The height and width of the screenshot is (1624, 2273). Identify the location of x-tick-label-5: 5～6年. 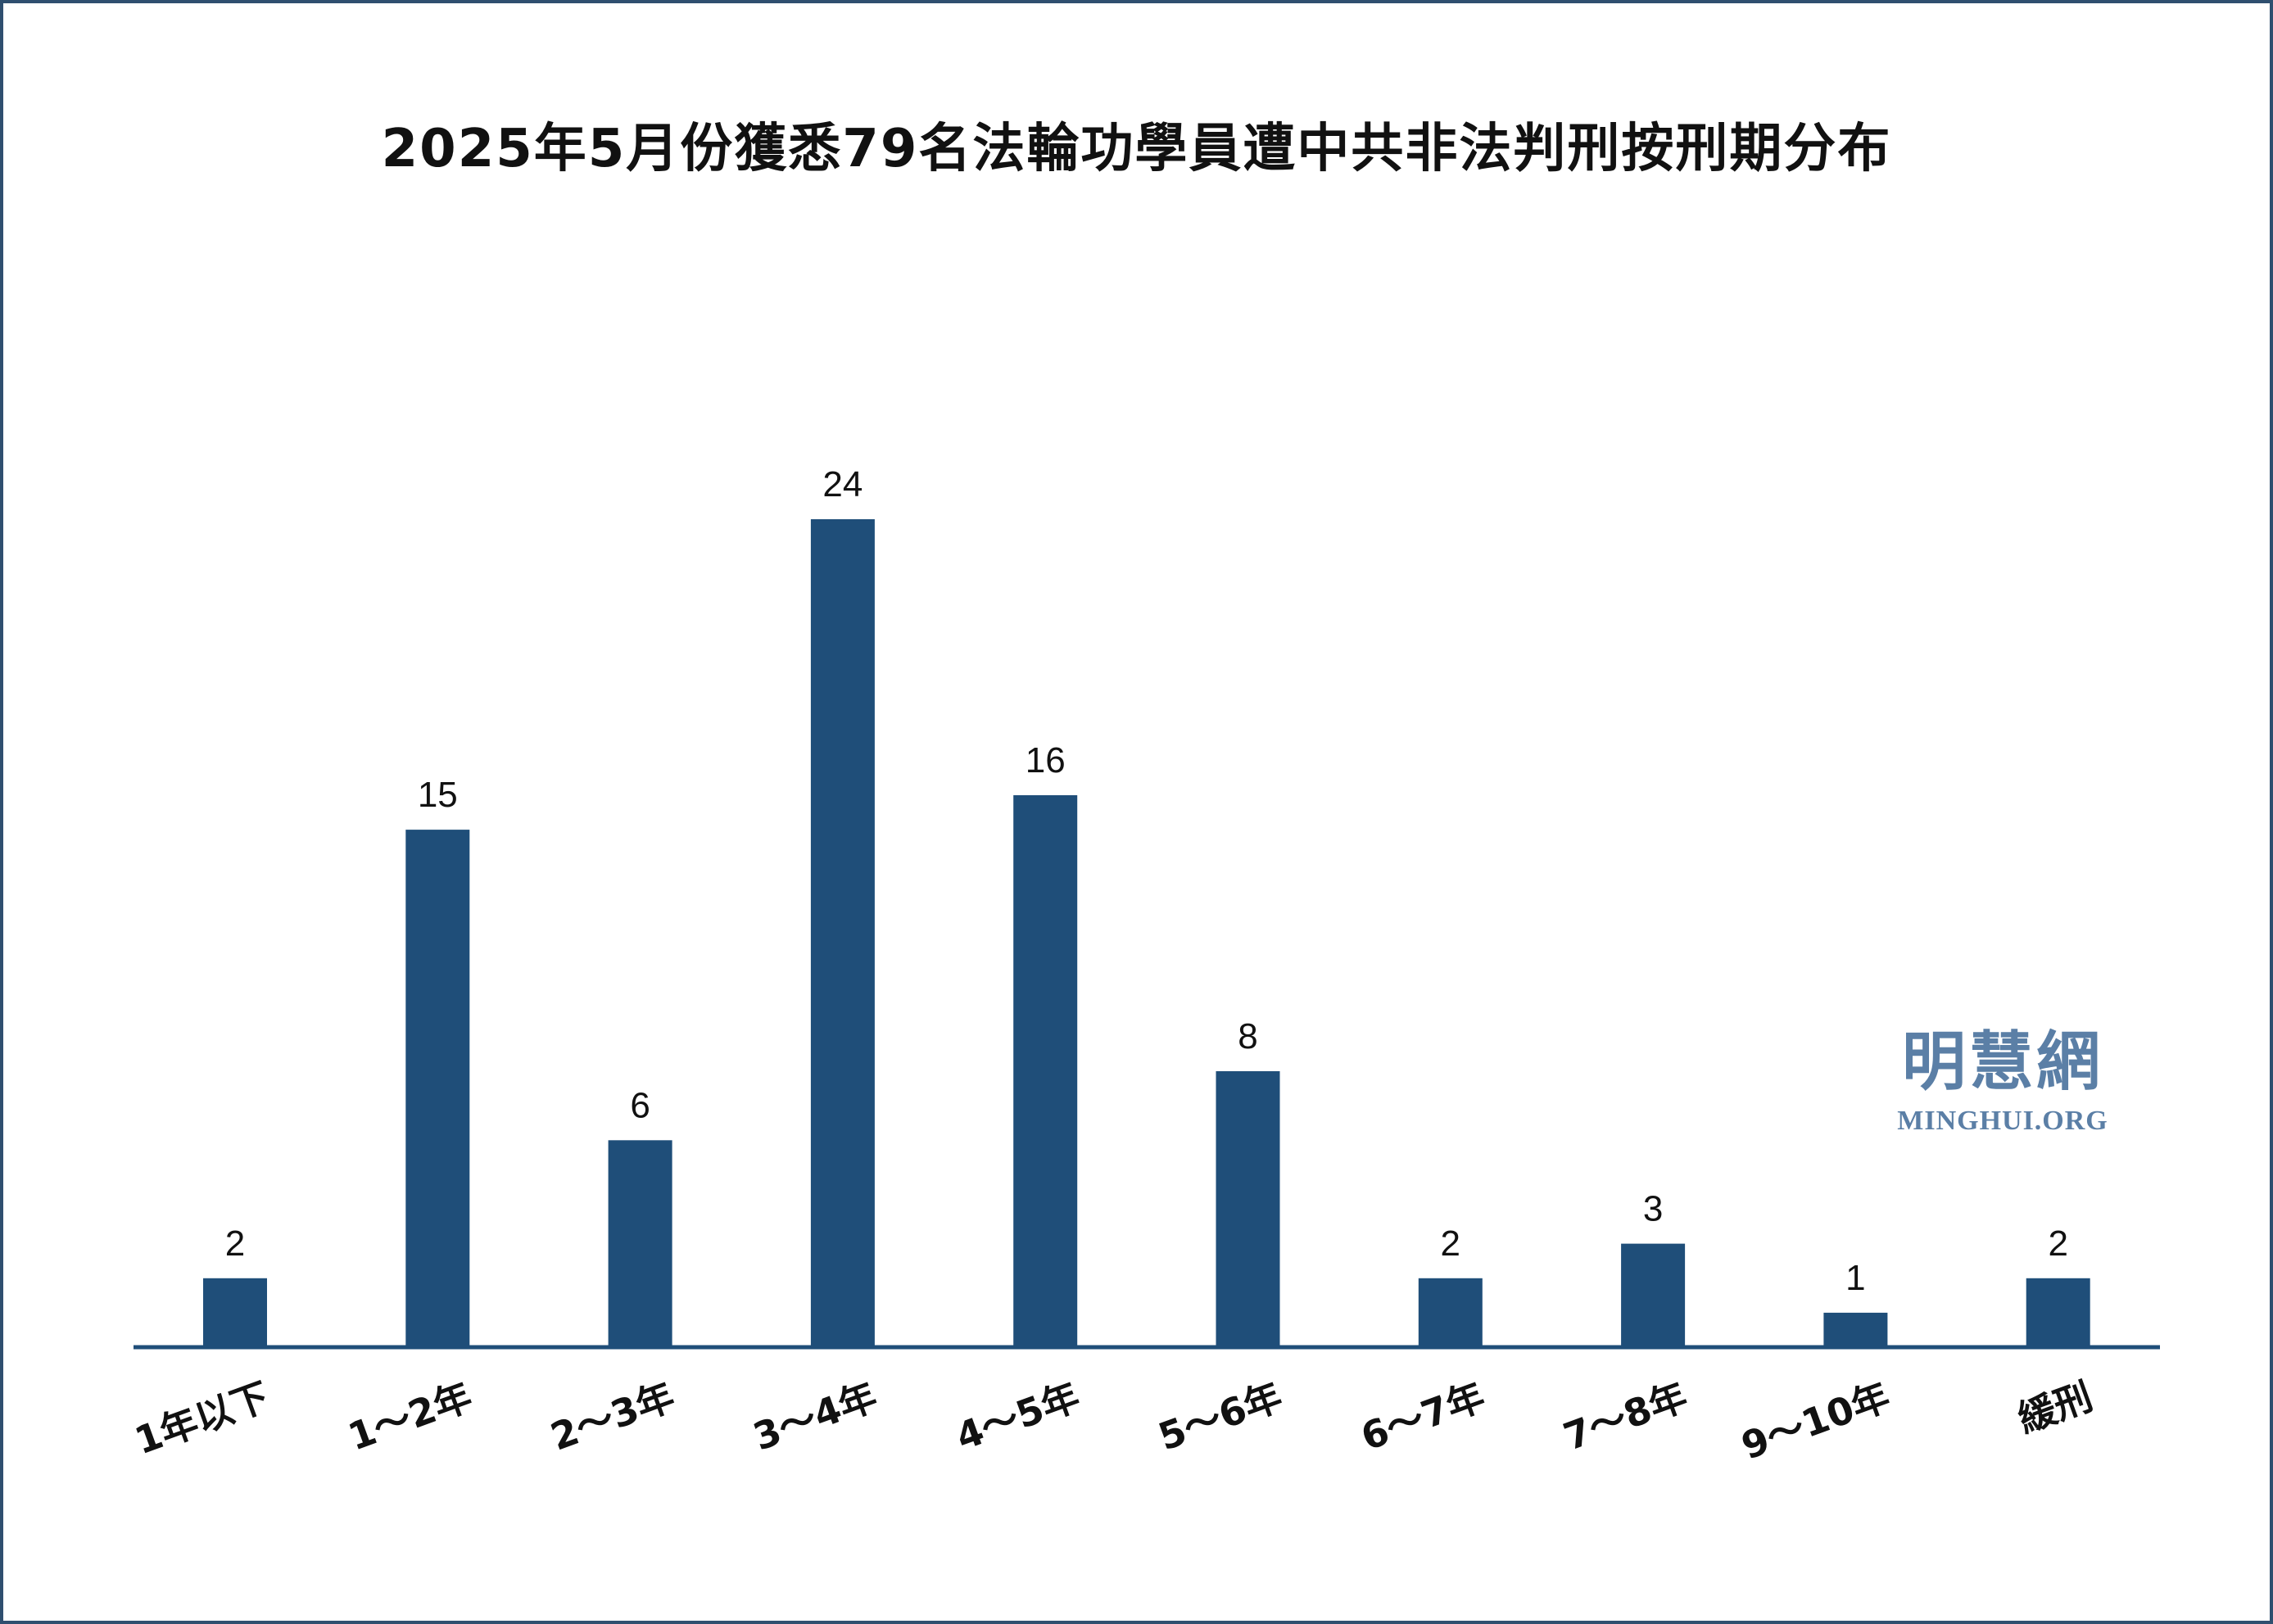
(1220, 1416).